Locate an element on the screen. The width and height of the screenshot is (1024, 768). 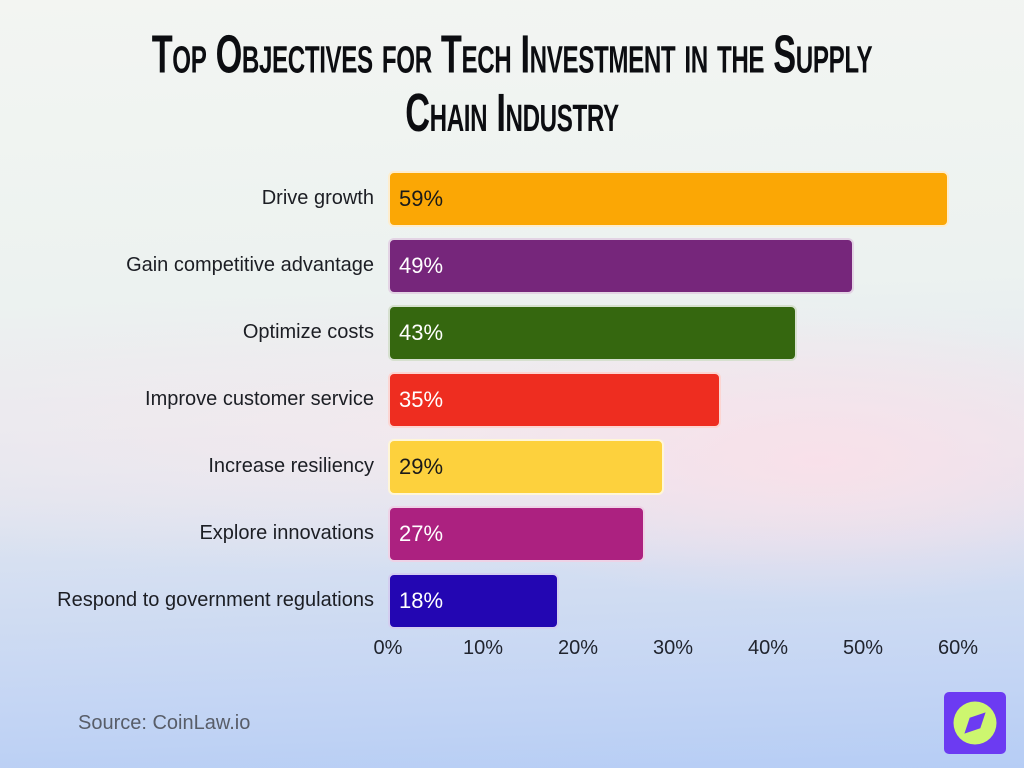
bar: 59% is located at coordinates (668, 198).